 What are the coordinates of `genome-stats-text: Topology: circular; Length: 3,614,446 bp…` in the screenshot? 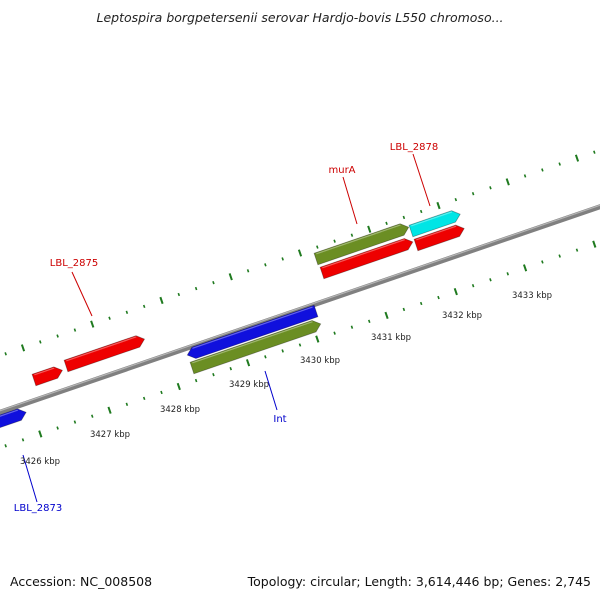 It's located at (419, 581).